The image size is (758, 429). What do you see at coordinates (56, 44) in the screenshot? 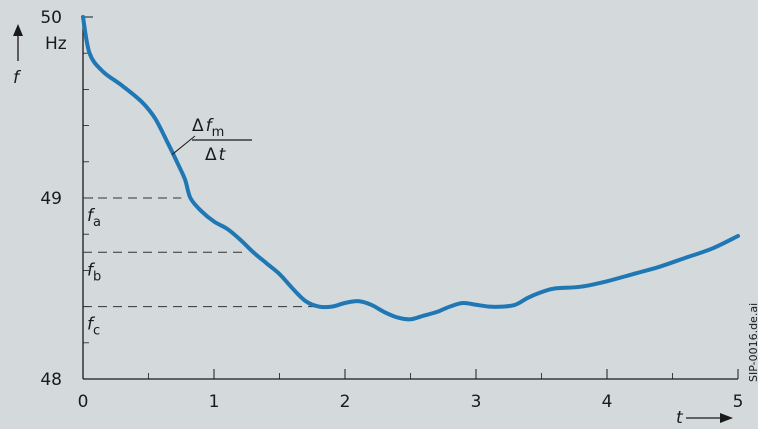
I see `y-unit-label: Hz` at bounding box center [56, 44].